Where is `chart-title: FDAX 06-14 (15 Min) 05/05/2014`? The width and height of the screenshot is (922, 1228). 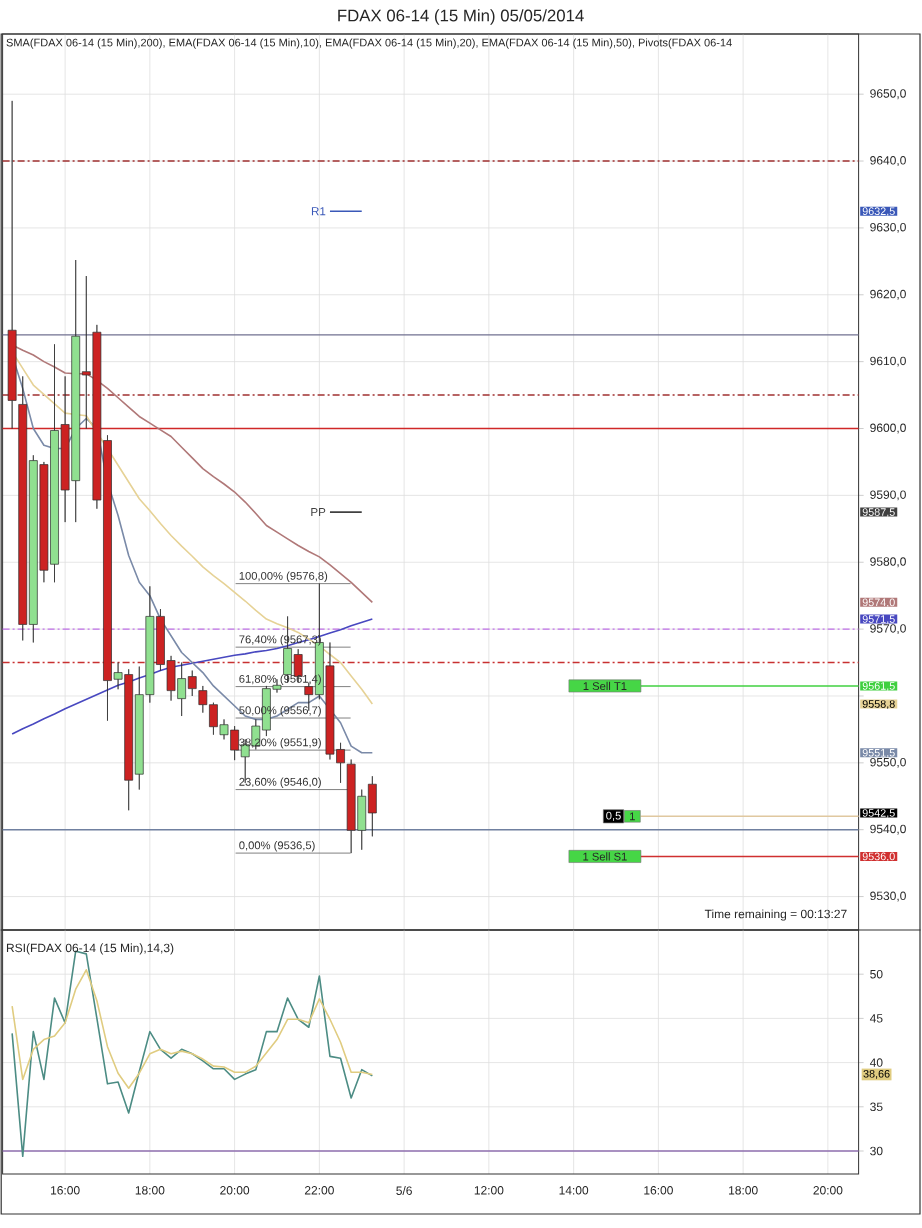 chart-title: FDAX 06-14 (15 Min) 05/05/2014 is located at coordinates (461, 17).